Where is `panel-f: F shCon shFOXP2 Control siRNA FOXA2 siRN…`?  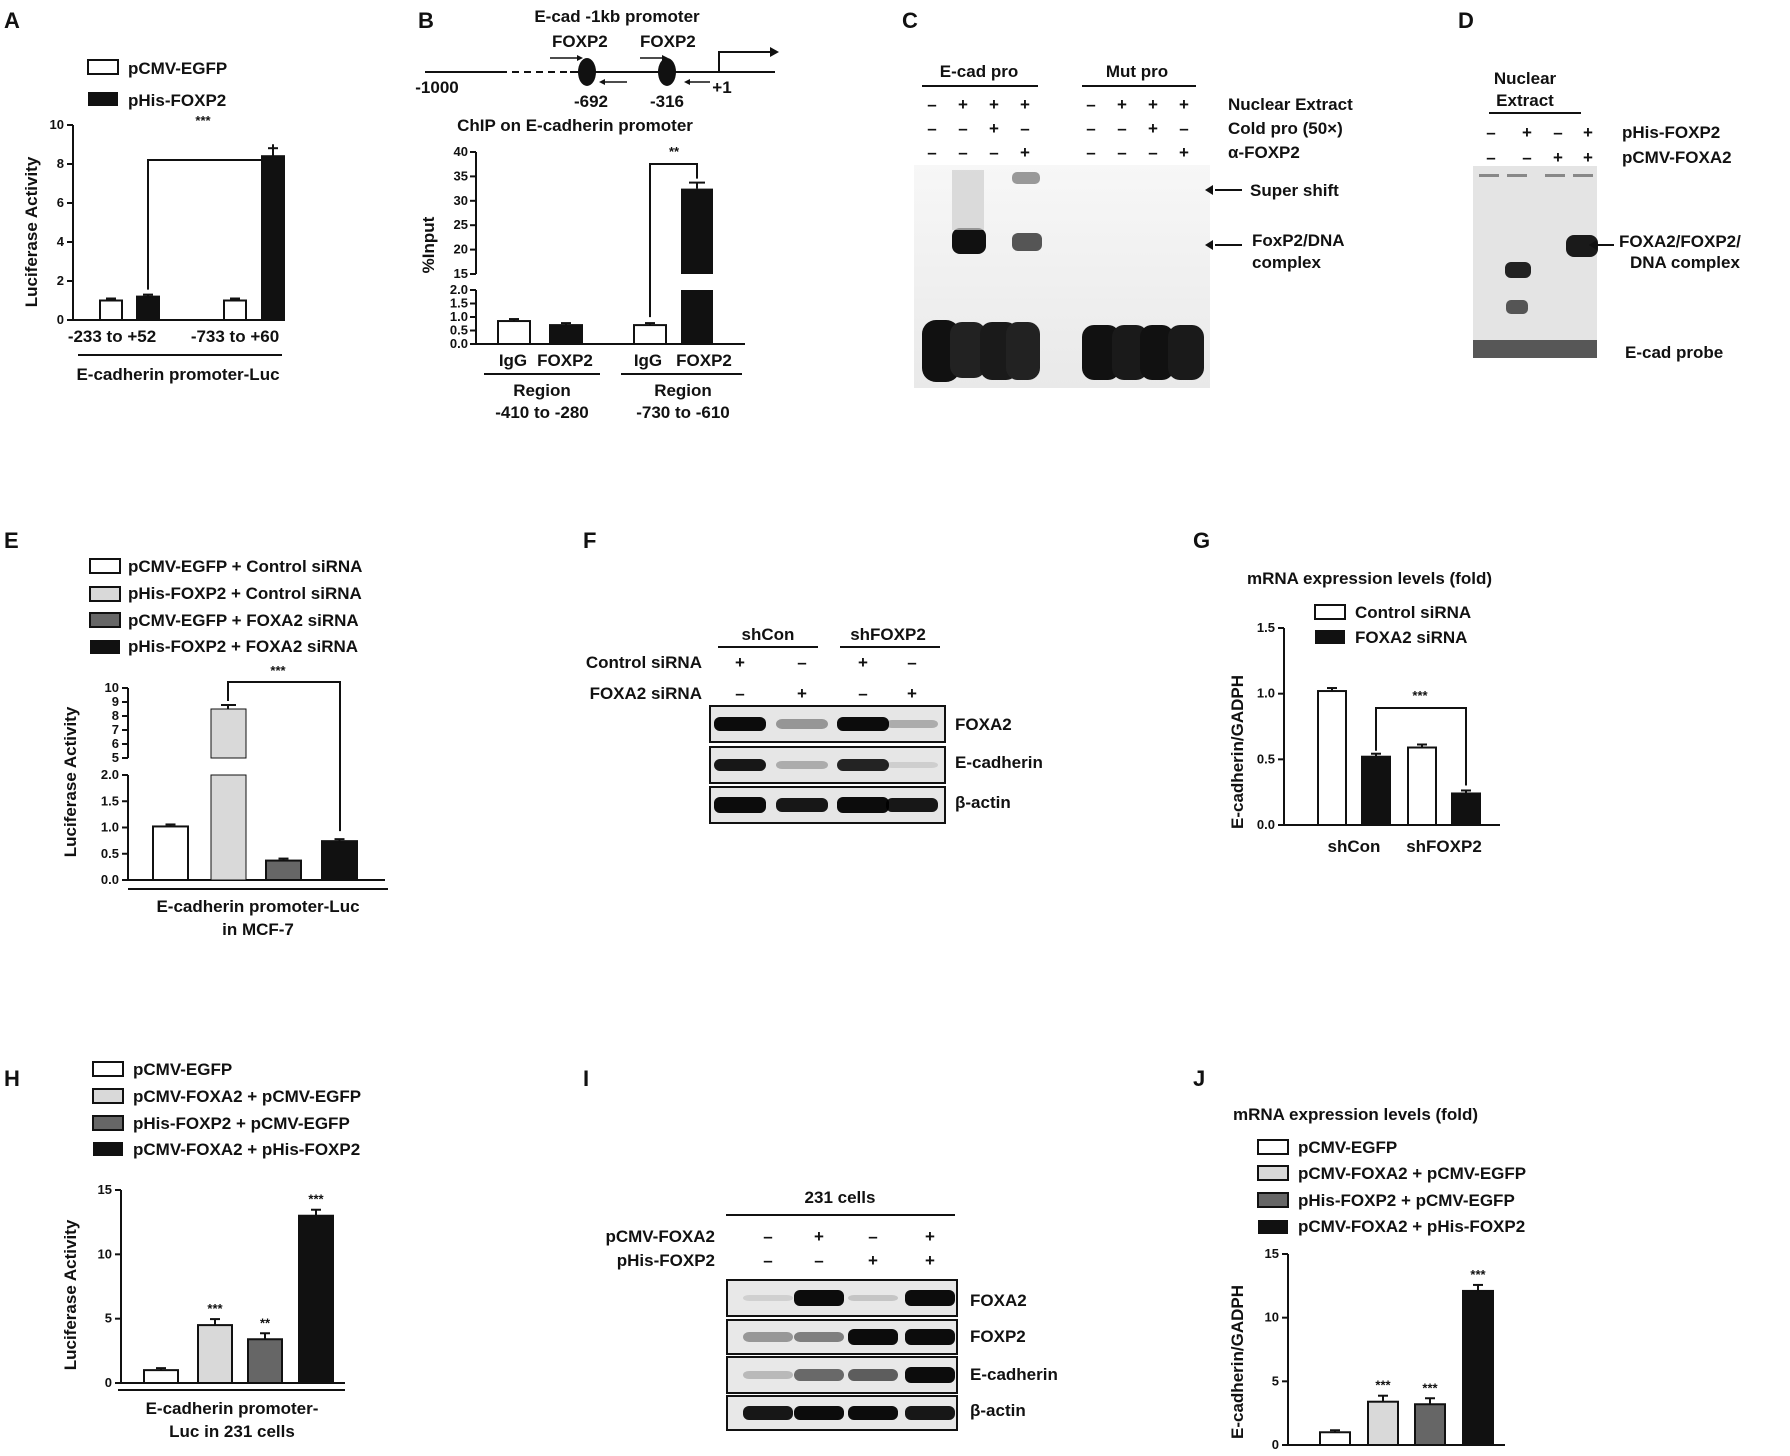
panel-f: F shCon shFOXP2 Control siRNA FOXA2 siRN… is located at coordinates (813, 676).